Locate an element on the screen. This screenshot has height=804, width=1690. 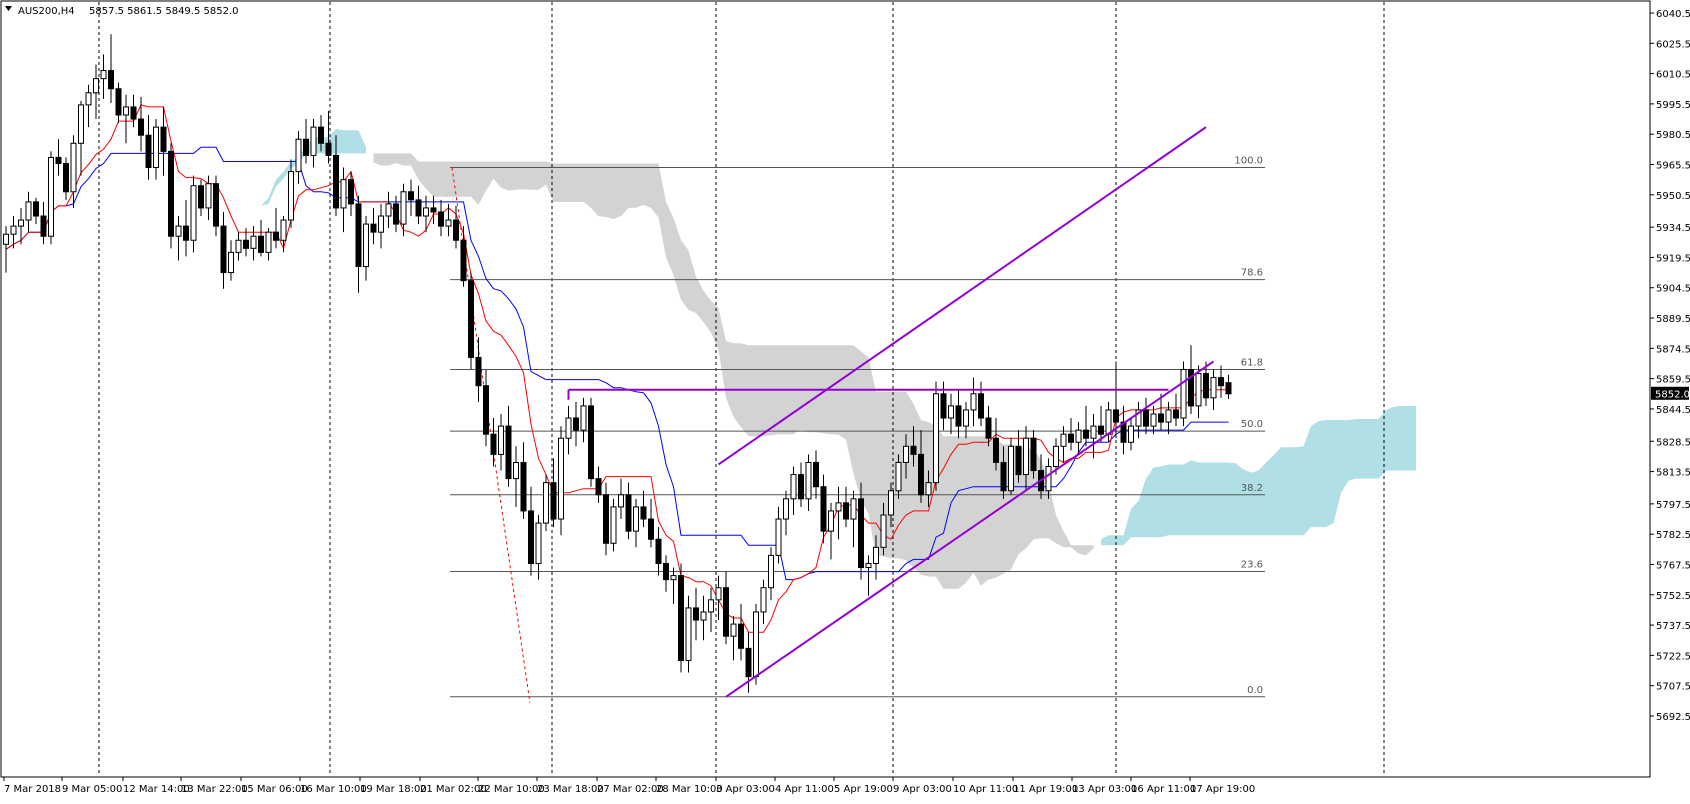
time-tick-label: 15 Mar 06:00 is located at coordinates (274, 789).